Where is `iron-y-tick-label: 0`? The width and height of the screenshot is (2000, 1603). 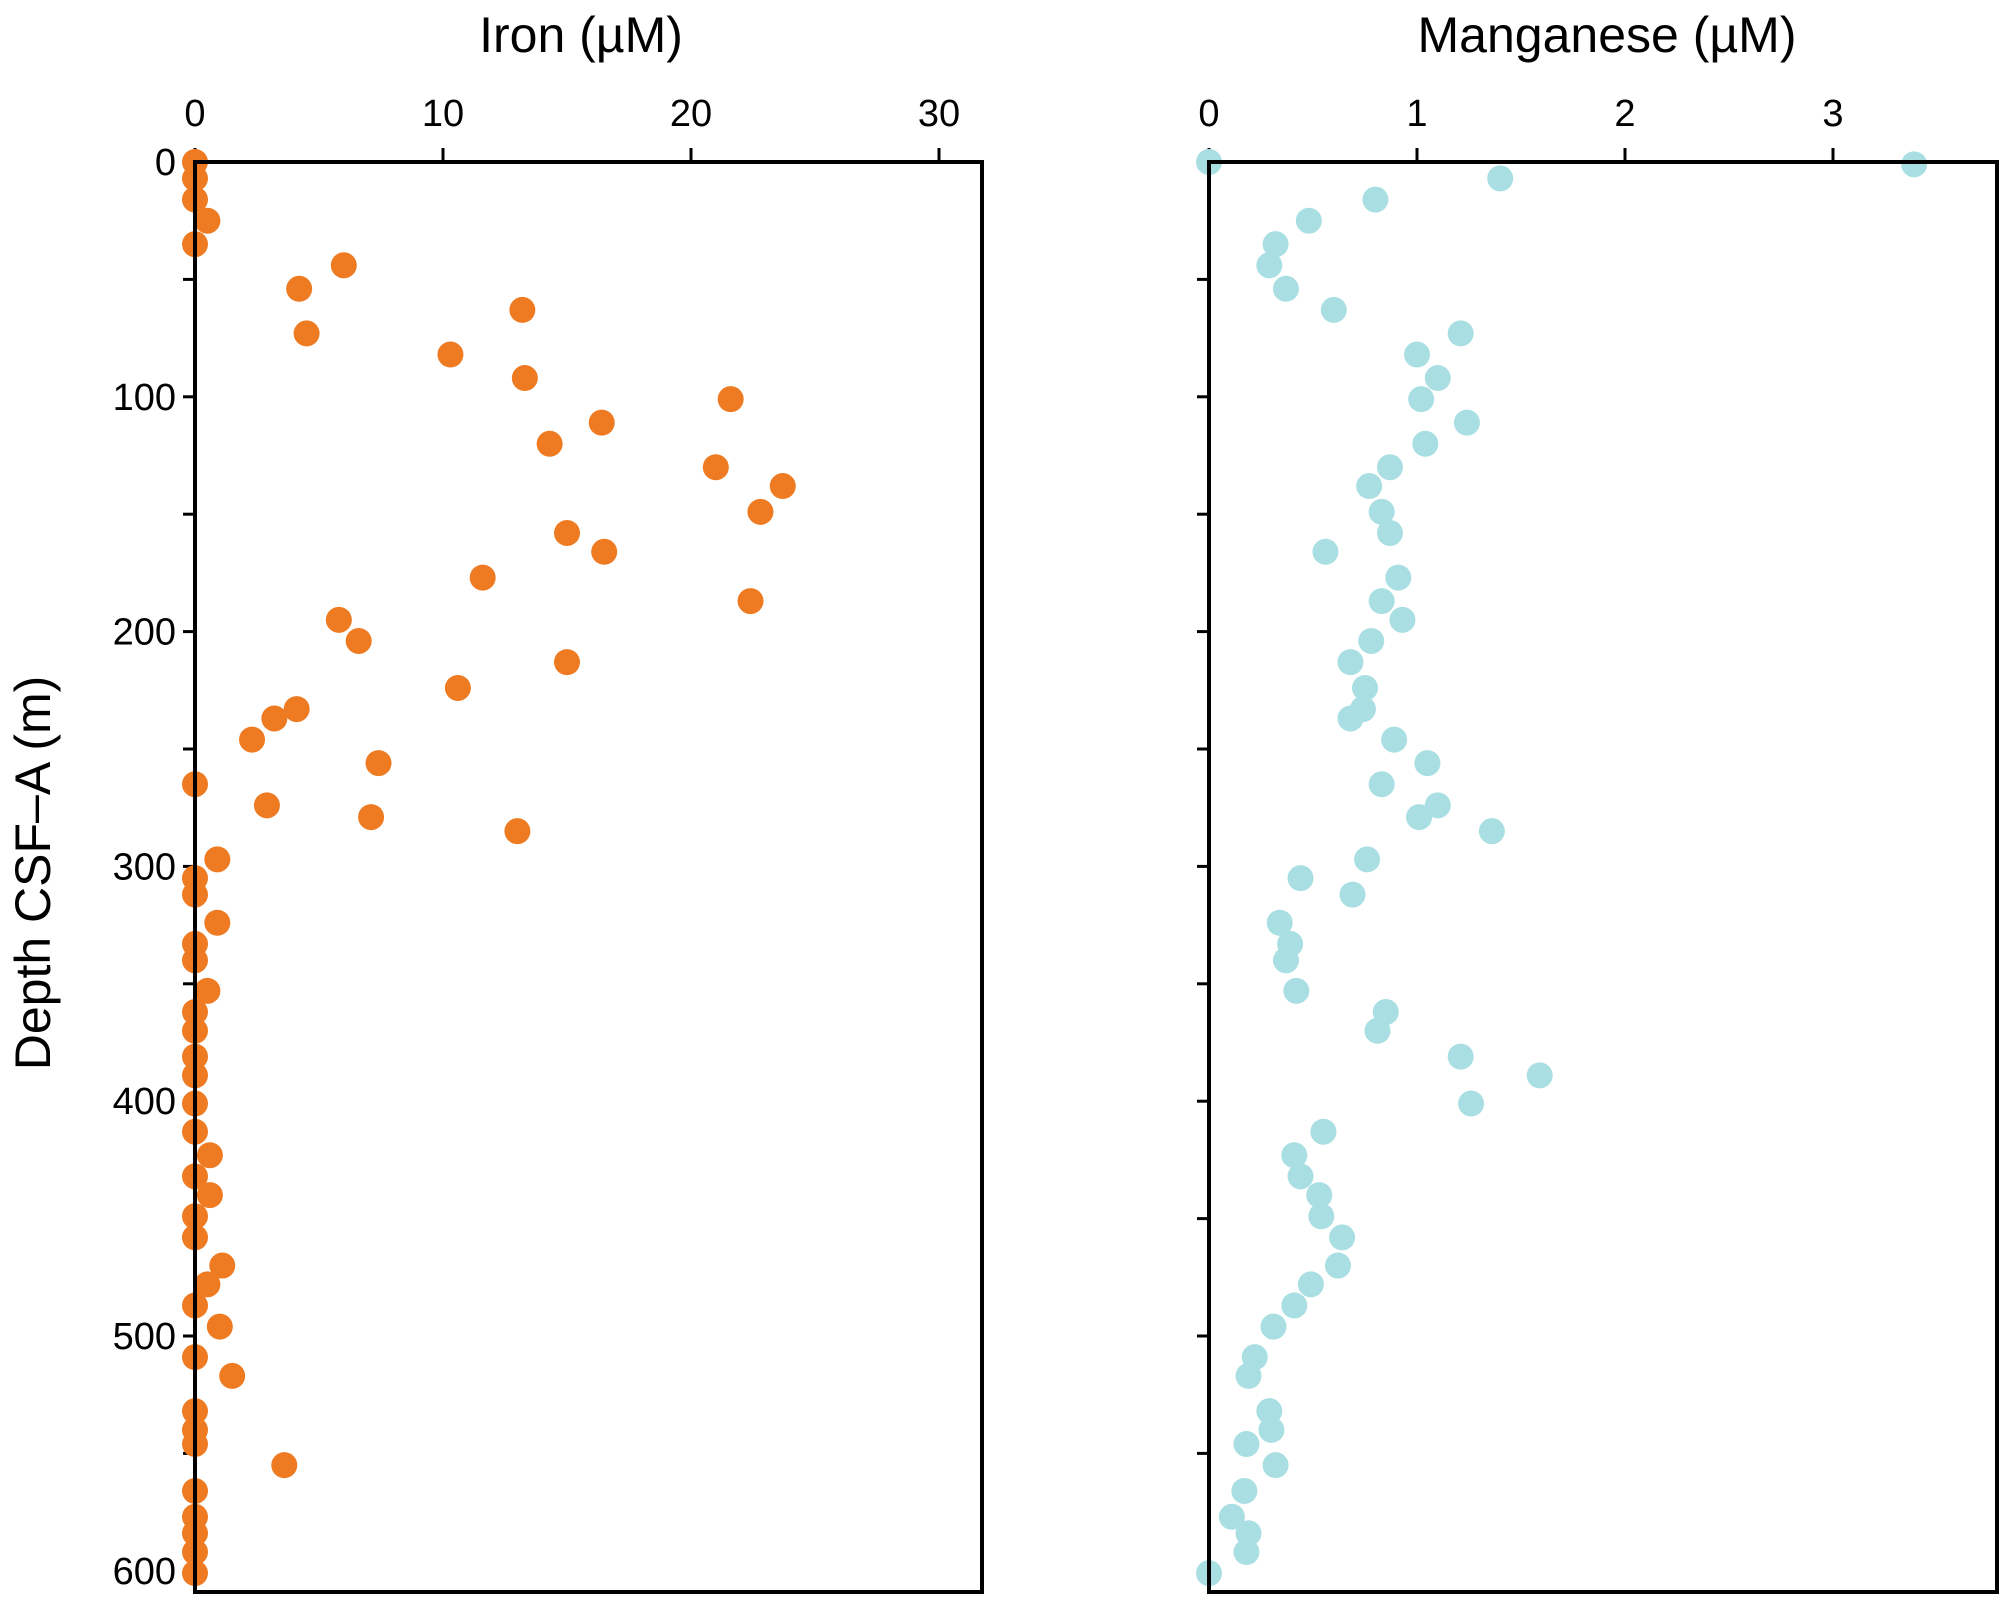 iron-y-tick-label: 0 is located at coordinates (165, 163).